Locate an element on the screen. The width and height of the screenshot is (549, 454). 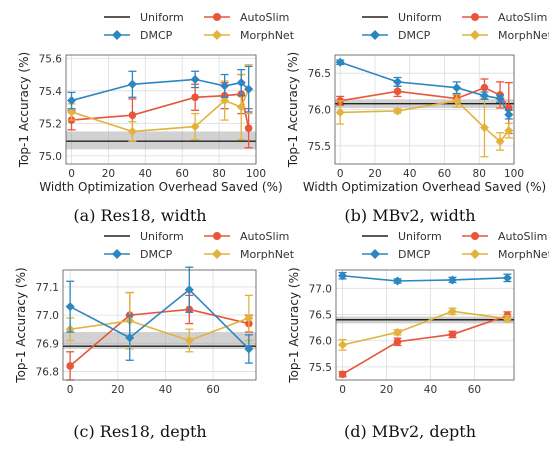
caption-d: (d) MBv2, depth is located at coordinates (410, 431).